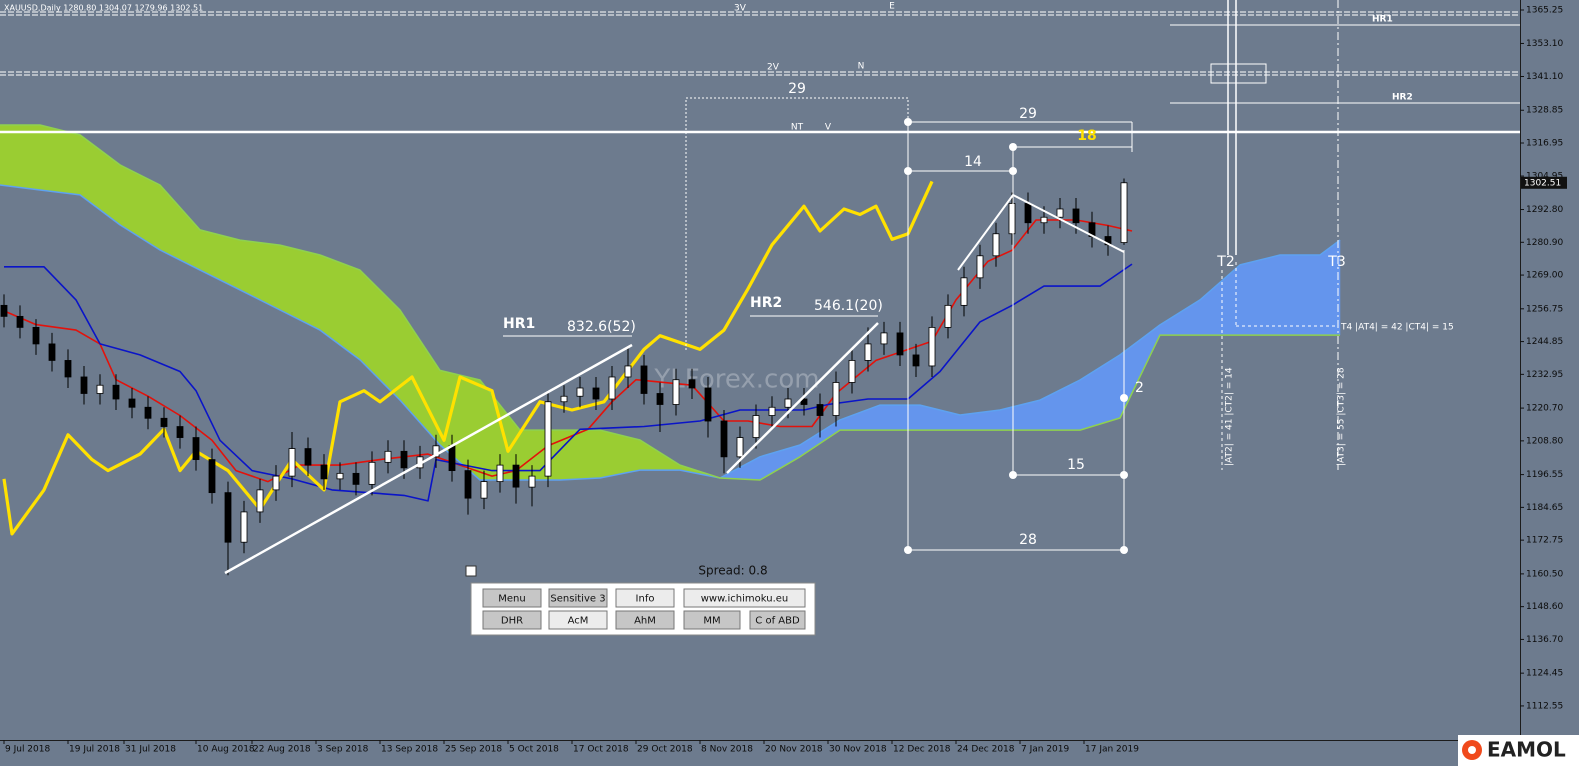 The width and height of the screenshot is (1579, 766). I want to click on label: |AT3| = 55 |CT3| = 28, so click(1342, 416).